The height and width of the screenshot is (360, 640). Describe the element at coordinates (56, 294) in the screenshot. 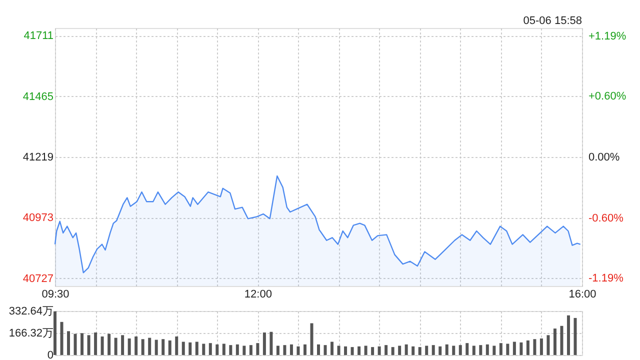

I see `x-tick-label: 09:30` at that location.